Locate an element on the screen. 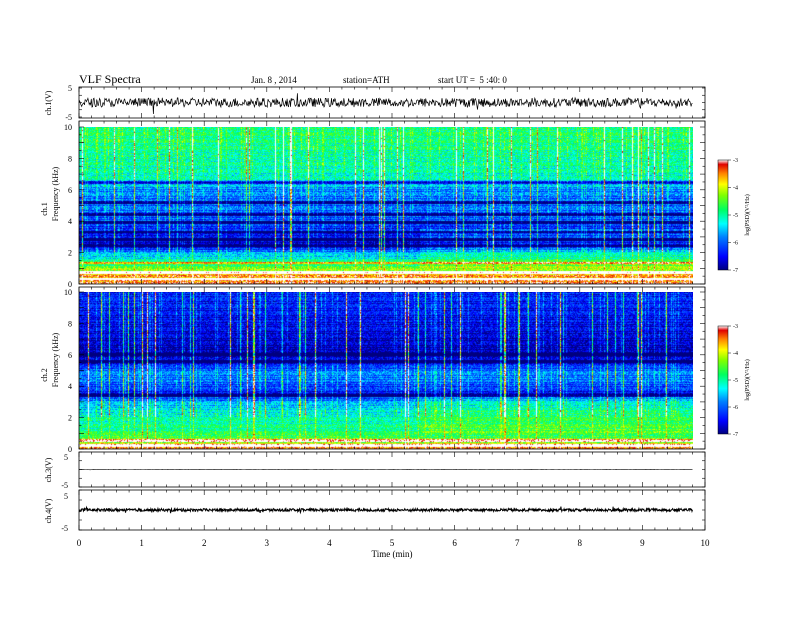 Image resolution: width=792 pixels, height=617 pixels. ch4-waveform-trace is located at coordinates (391, 510).